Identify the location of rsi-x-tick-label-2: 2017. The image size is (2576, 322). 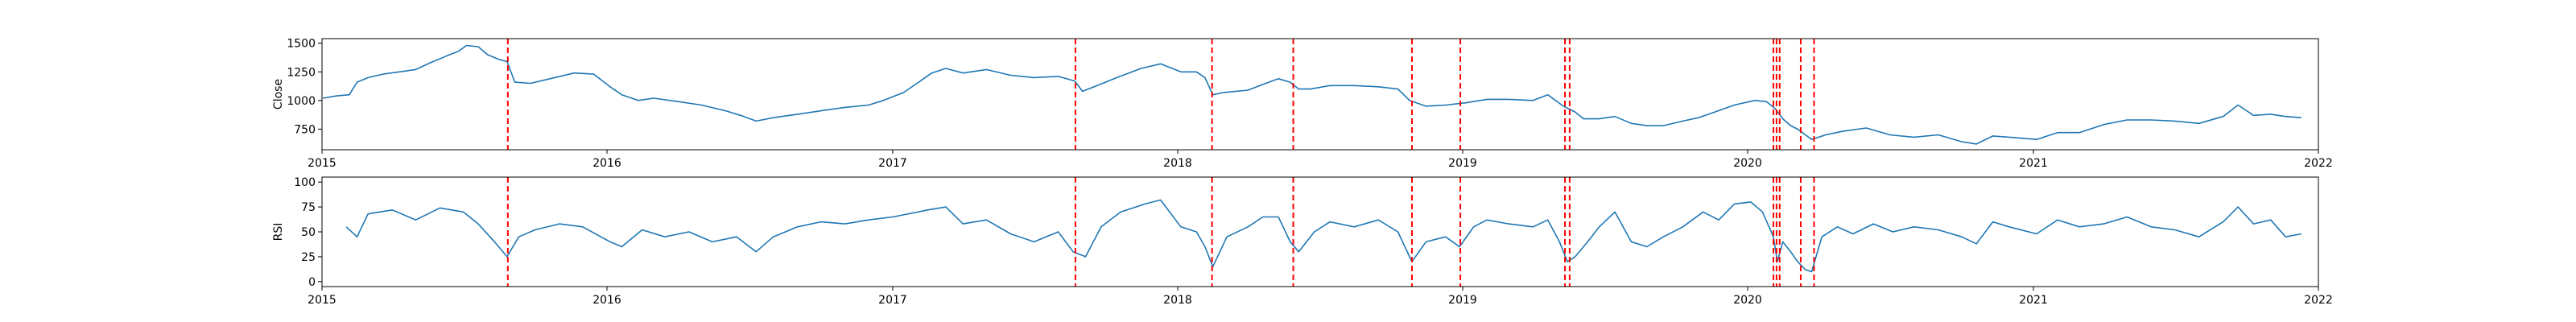
(892, 300).